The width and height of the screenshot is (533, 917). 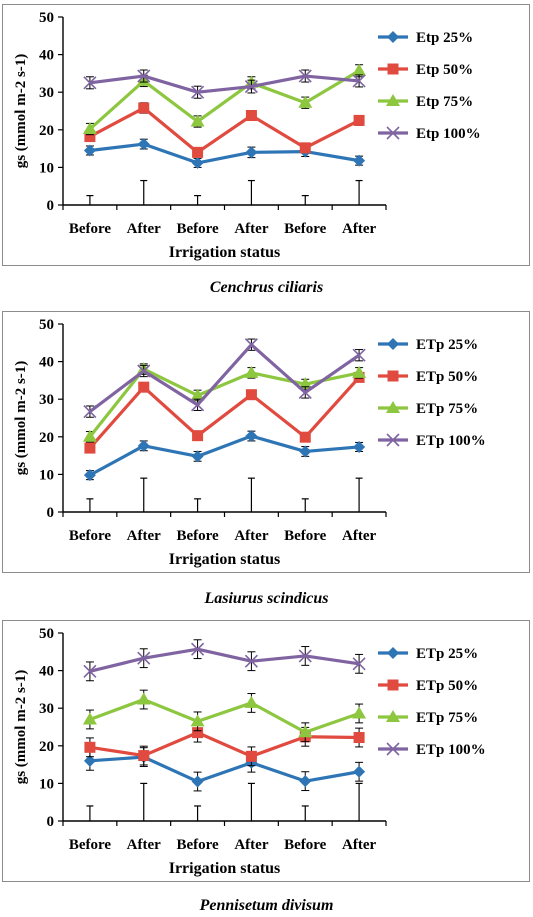 I want to click on legend-label: ETp 50%, so click(x=447, y=377).